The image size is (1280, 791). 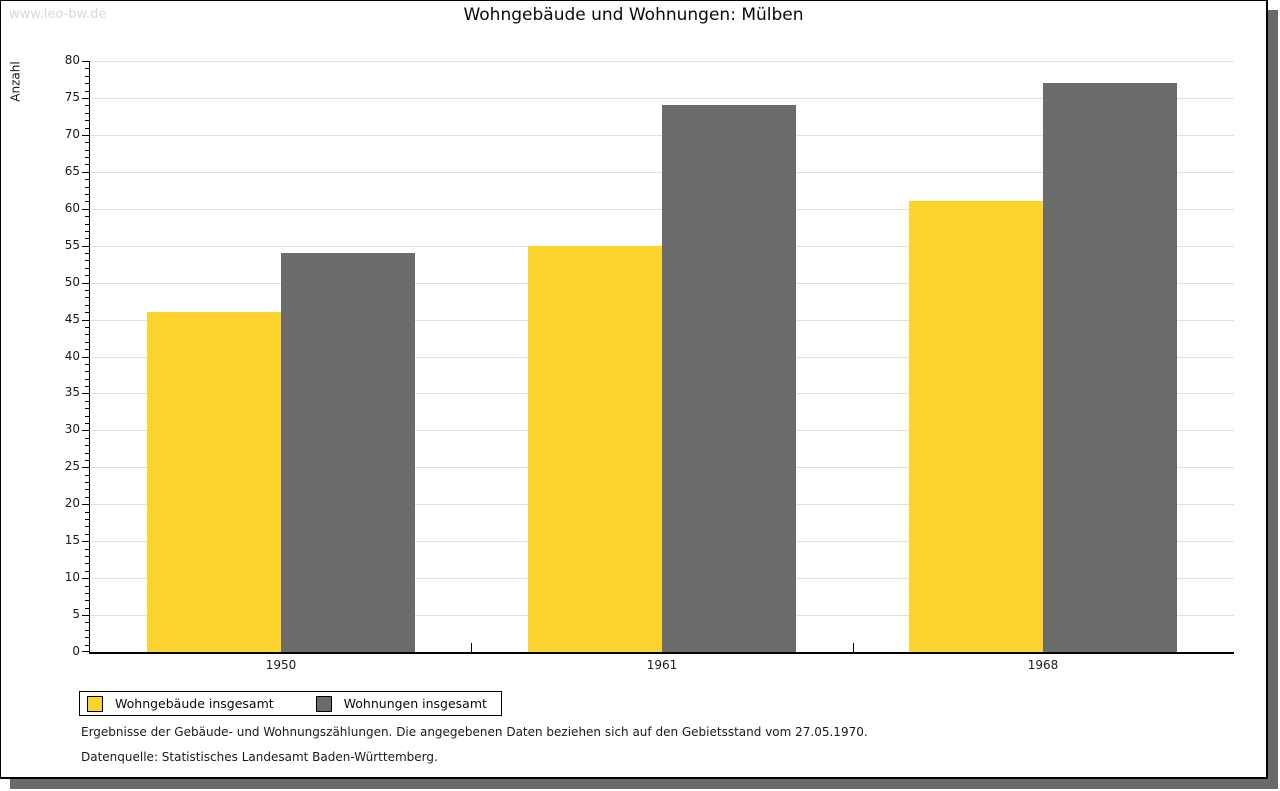 What do you see at coordinates (95, 703) in the screenshot?
I see `legend-swatch-yellow-icon` at bounding box center [95, 703].